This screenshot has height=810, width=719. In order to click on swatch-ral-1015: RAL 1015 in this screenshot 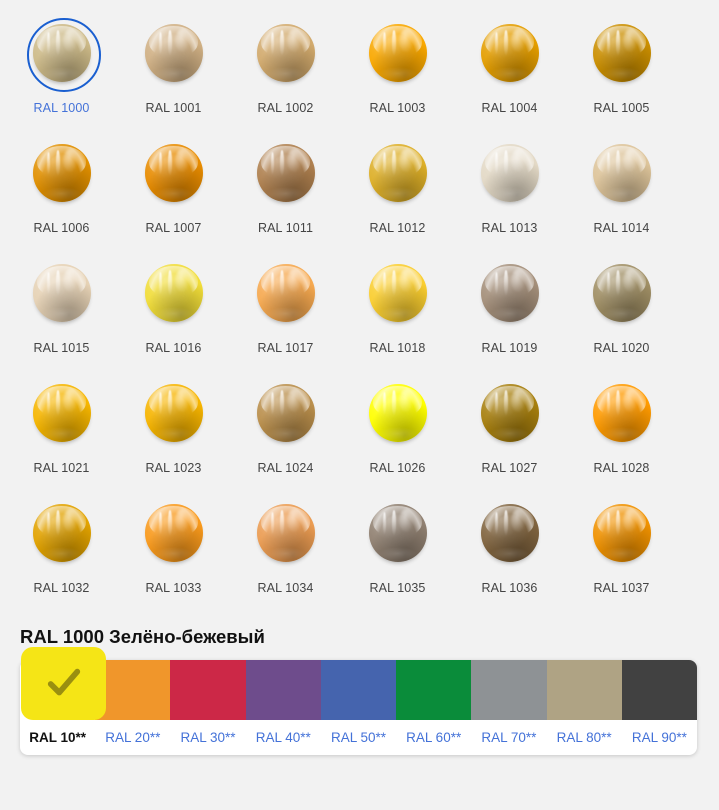, I will do `click(61, 314)`.